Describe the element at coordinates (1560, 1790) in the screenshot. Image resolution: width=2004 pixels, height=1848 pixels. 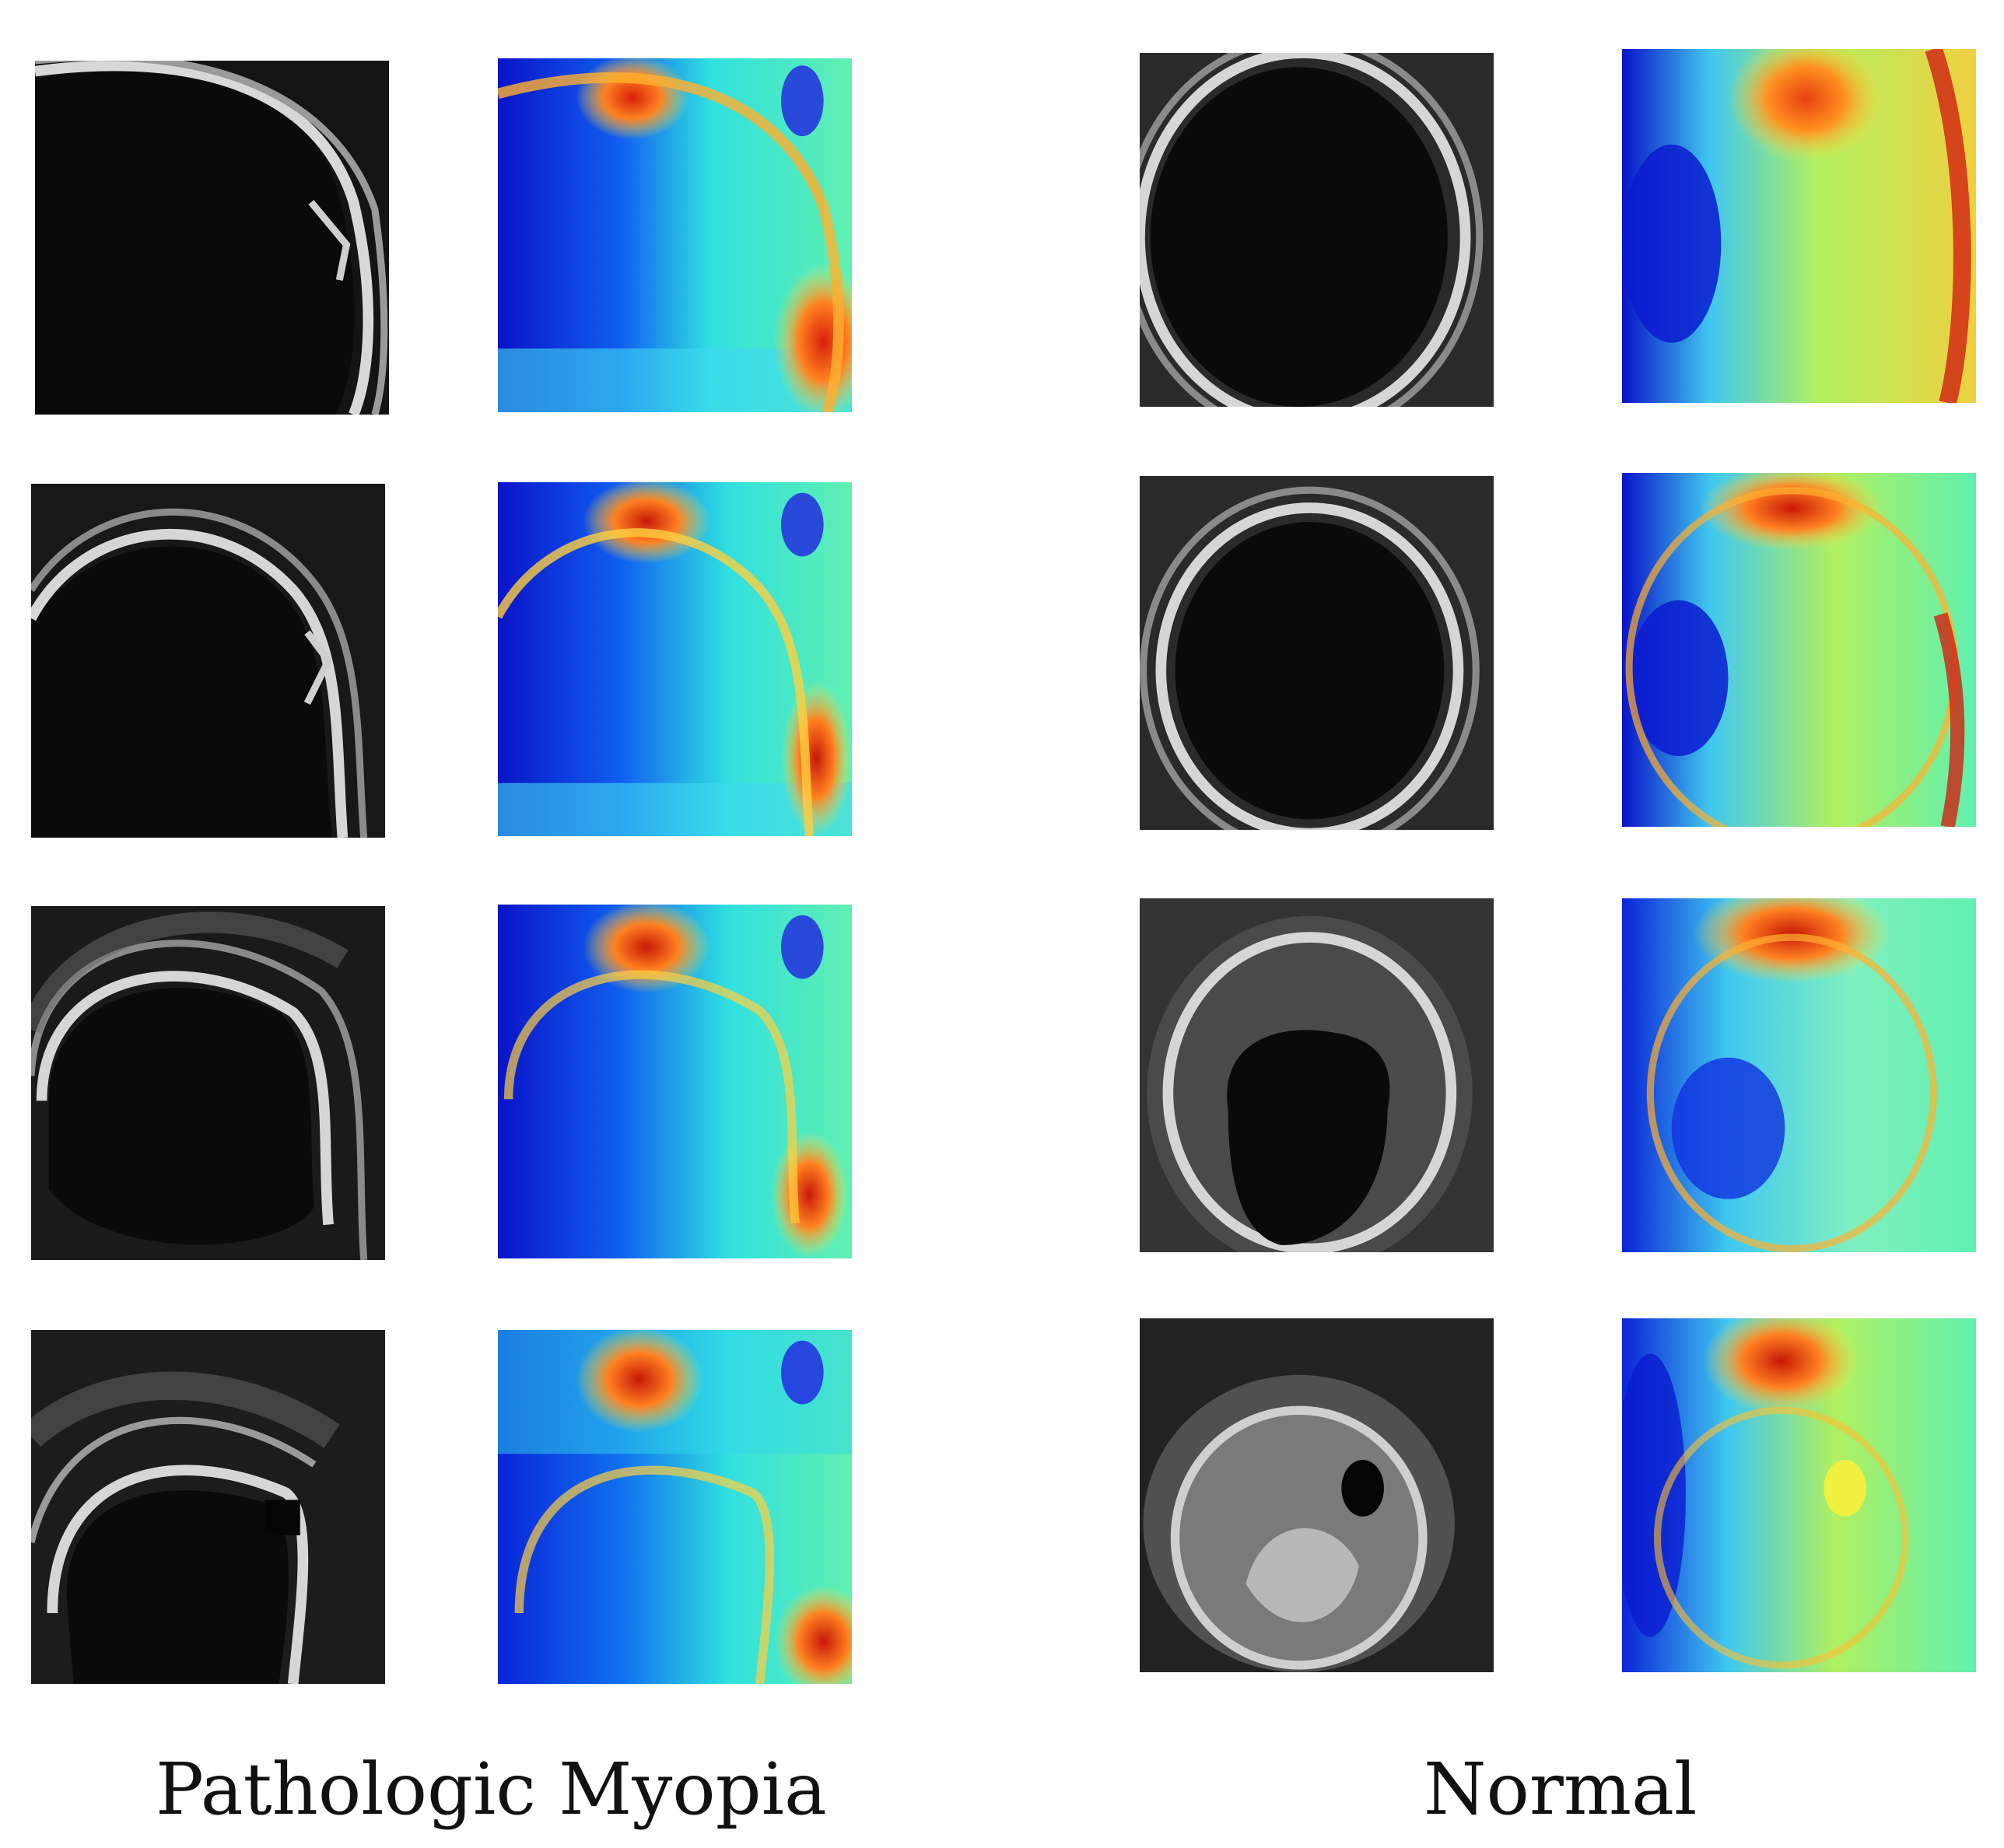
I see `group-label-normal: Normal` at that location.